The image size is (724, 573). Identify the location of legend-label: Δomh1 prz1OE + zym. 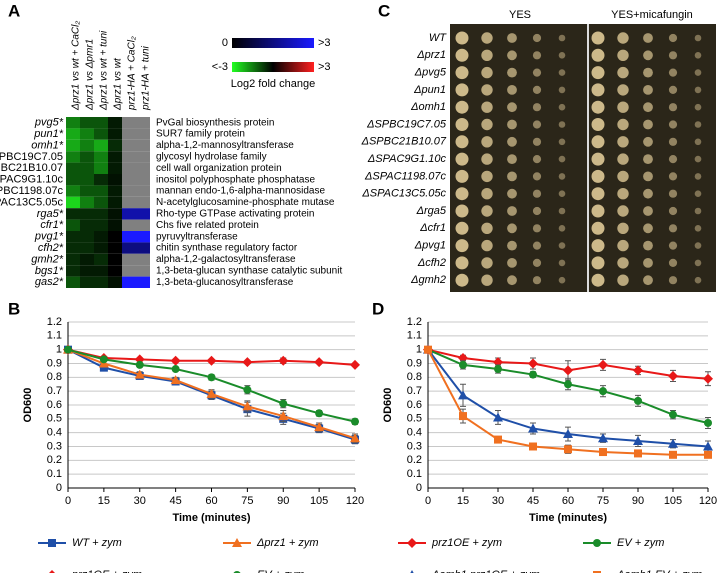
(485, 571).